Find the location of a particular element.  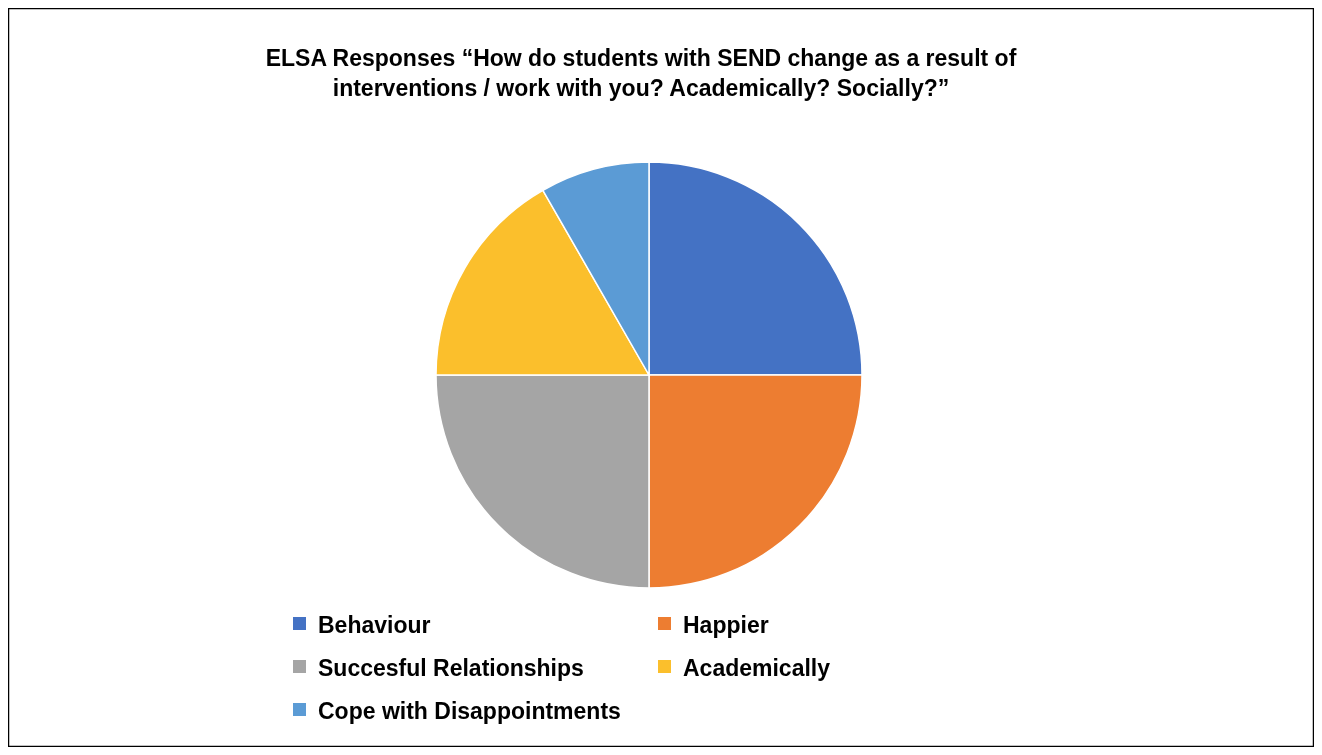

legend-label: Cope with Disappointments is located at coordinates (469, 711).